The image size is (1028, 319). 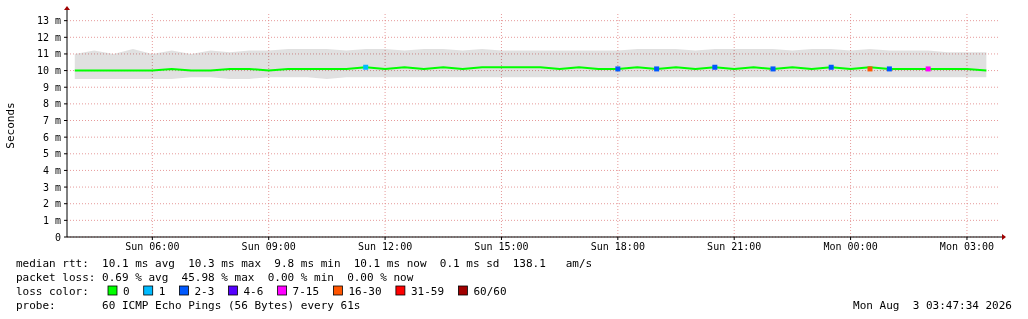 I want to click on legend-title: loss color:, so click(x=52, y=291).